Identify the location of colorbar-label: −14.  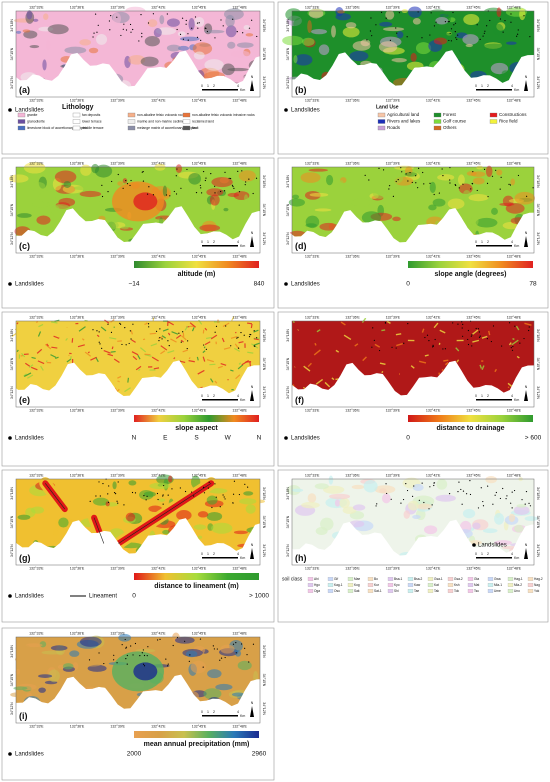
(133, 284).